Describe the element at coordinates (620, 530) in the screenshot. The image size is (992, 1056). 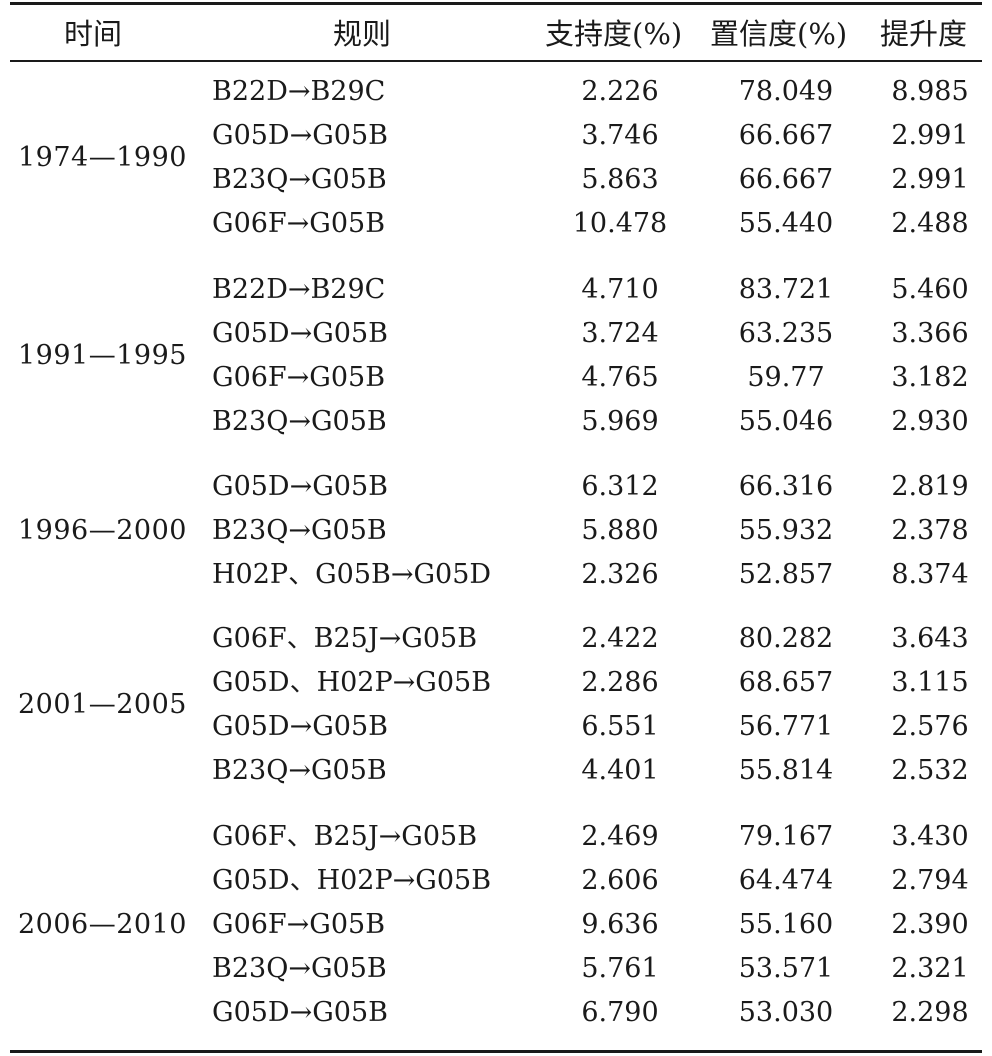
I see `support-cell: 5.880` at that location.